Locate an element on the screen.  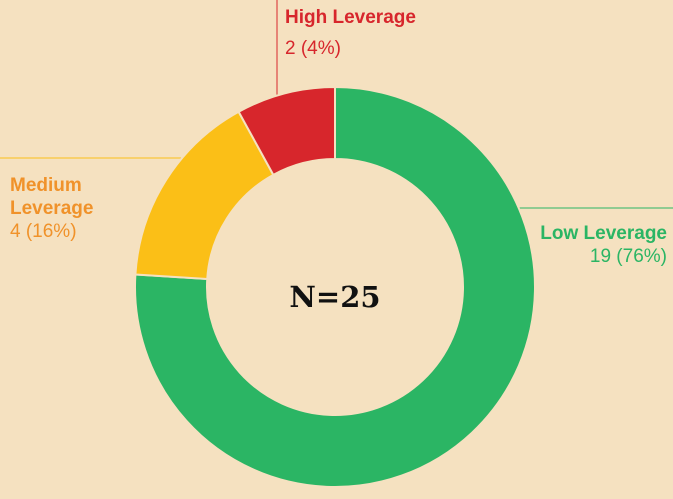
slice-label: Medium Leverage 4 (16%) is located at coordinates (65, 208).